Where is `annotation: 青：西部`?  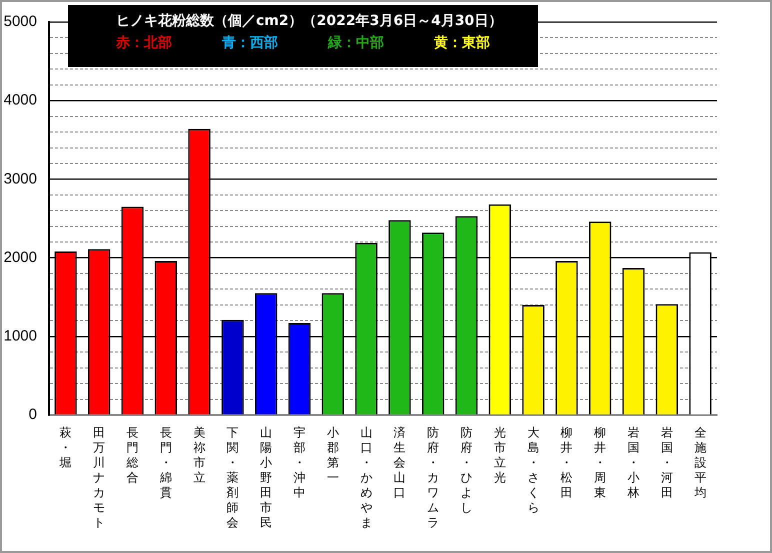
annotation: 青：西部 is located at coordinates (250, 43).